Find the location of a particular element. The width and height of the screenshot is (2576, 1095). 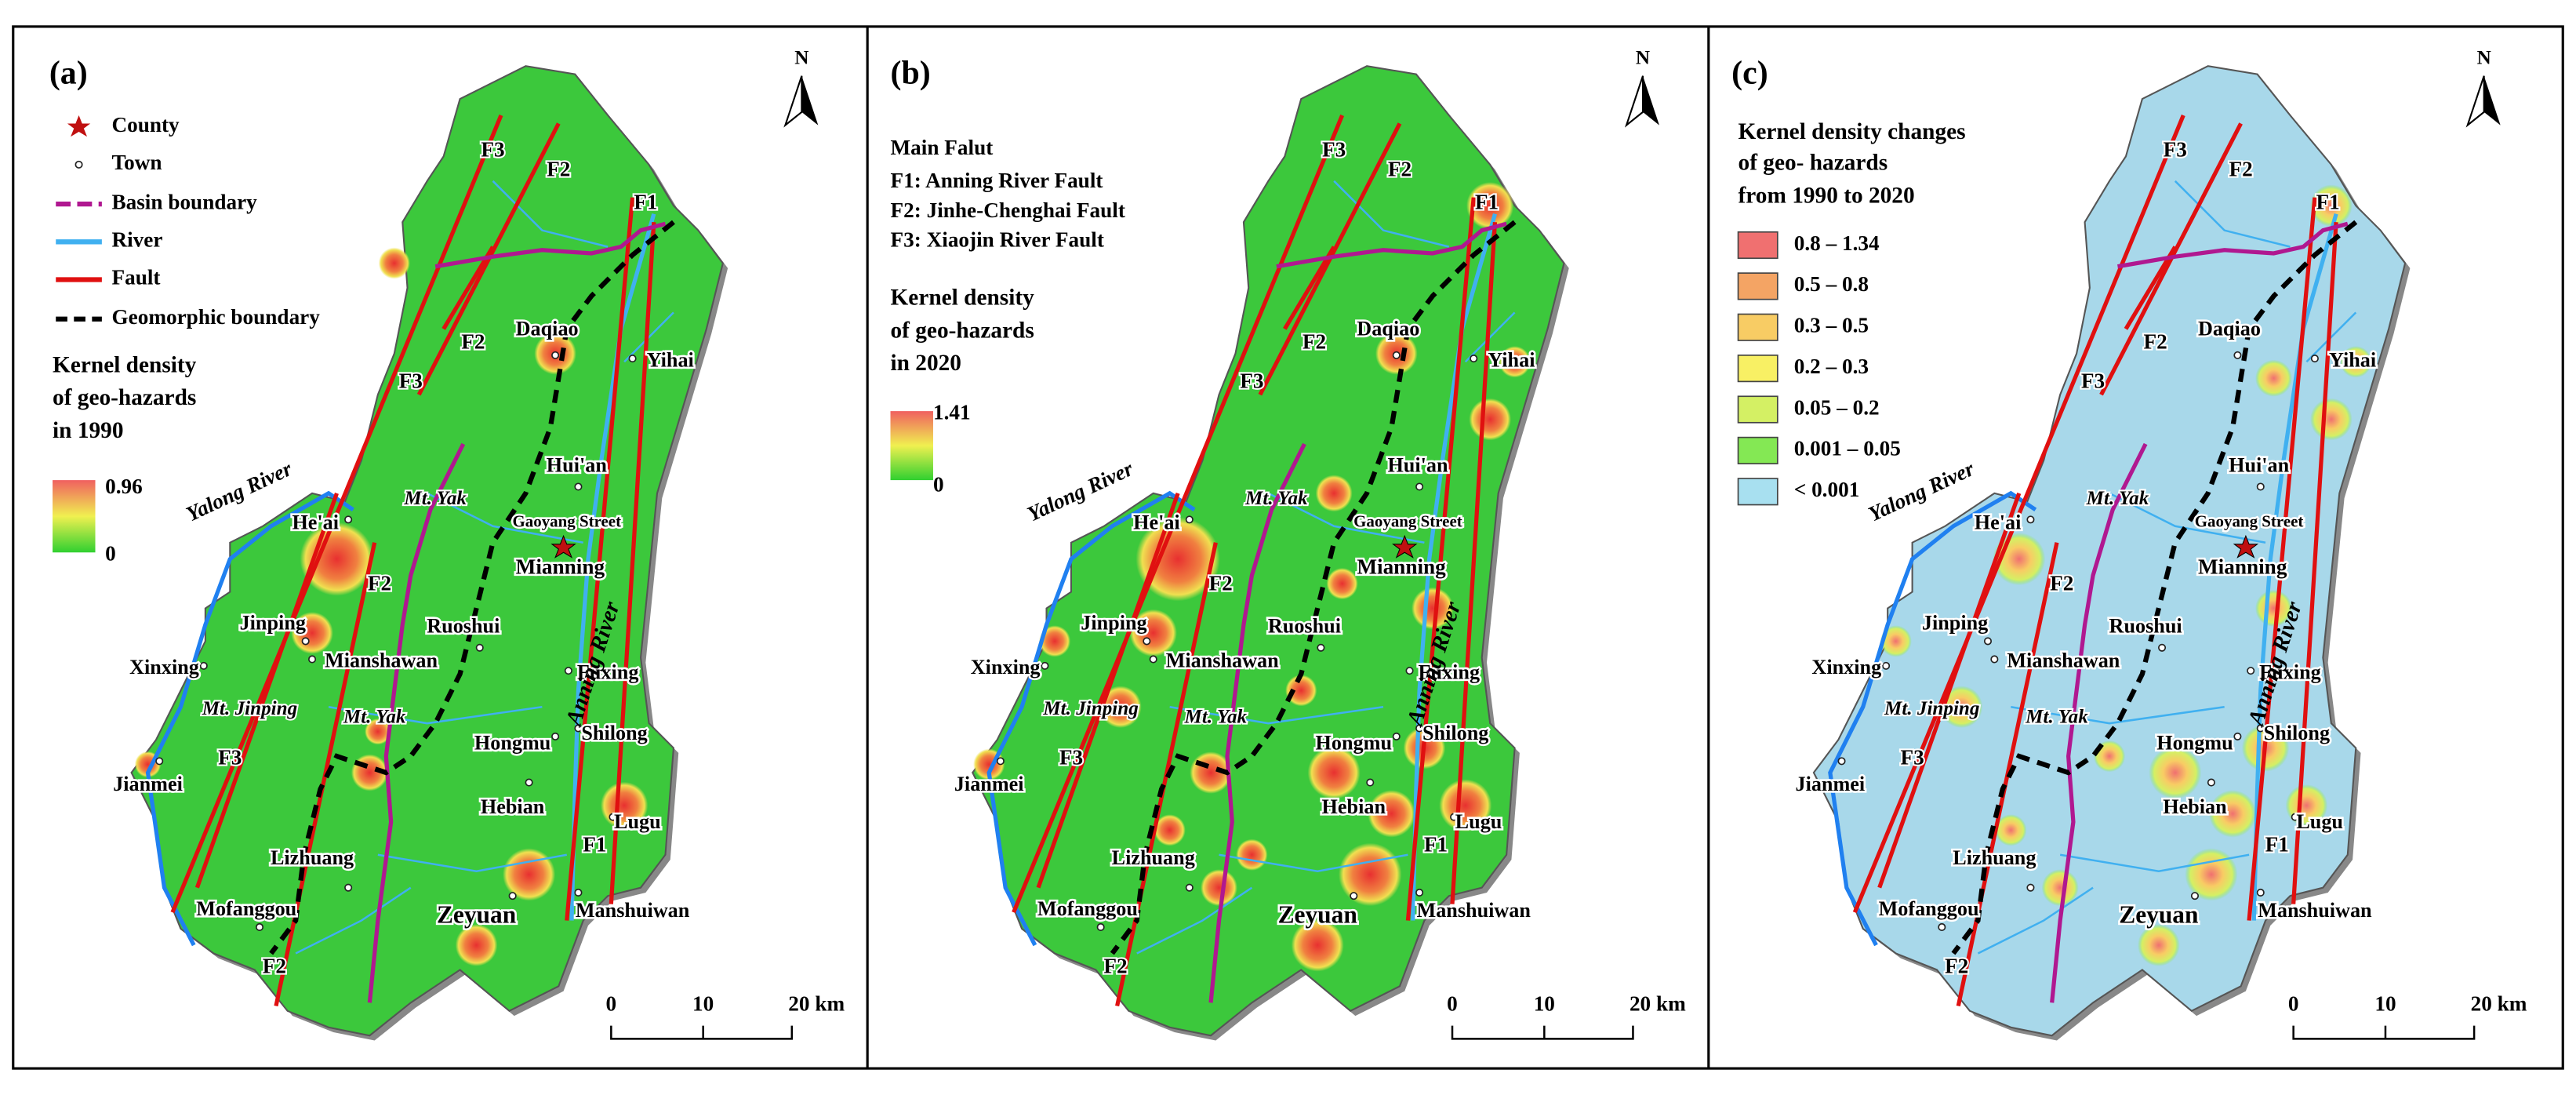

class-swatch is located at coordinates (1758, 286).